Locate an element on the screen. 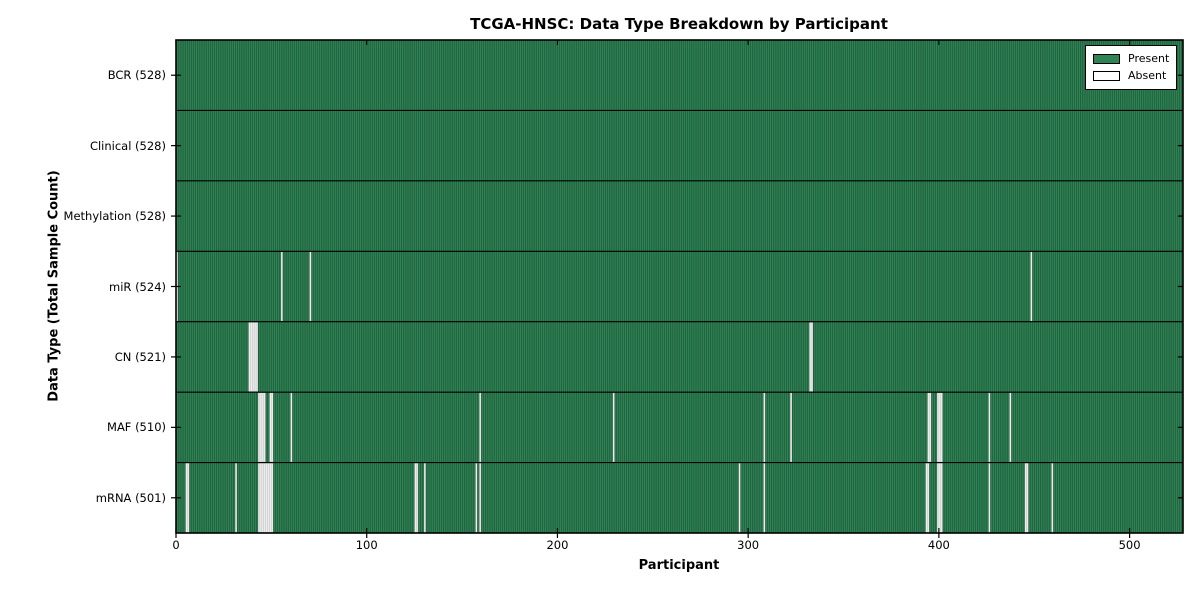 The width and height of the screenshot is (1200, 600). x-axis-label: Participant is located at coordinates (679, 565).